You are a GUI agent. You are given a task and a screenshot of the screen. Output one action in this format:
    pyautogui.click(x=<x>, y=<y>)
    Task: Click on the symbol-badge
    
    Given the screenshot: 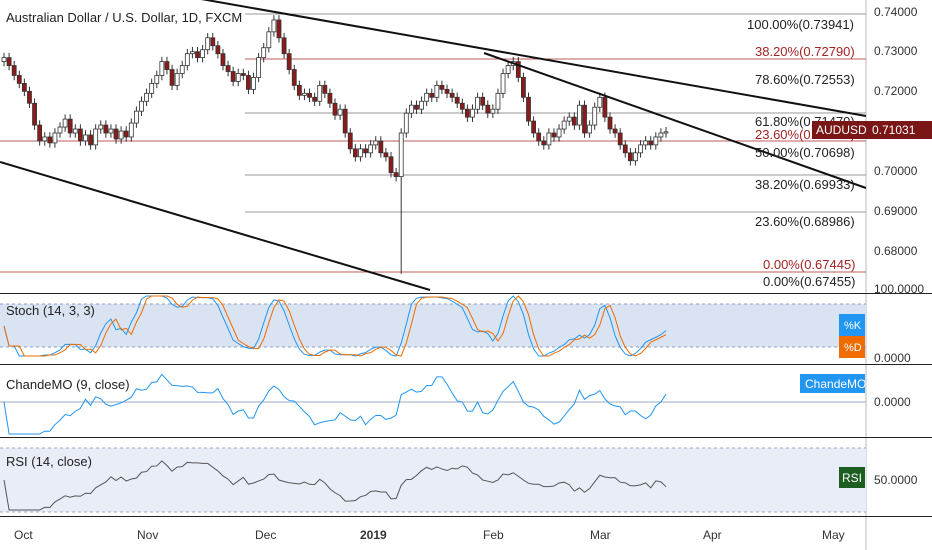 What is the action you would take?
    pyautogui.click(x=839, y=130)
    